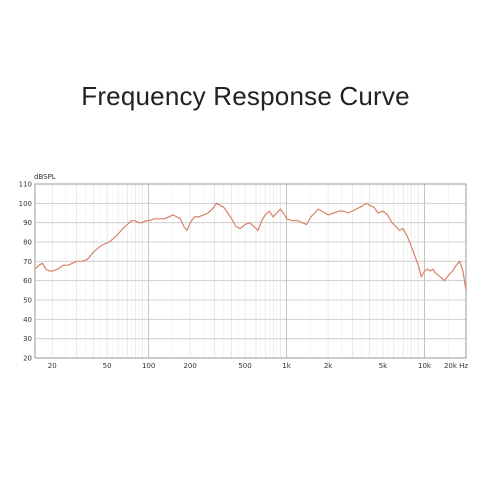 This screenshot has width=499, height=499. What do you see at coordinates (148, 366) in the screenshot?
I see `x-tick-label: 100` at bounding box center [148, 366].